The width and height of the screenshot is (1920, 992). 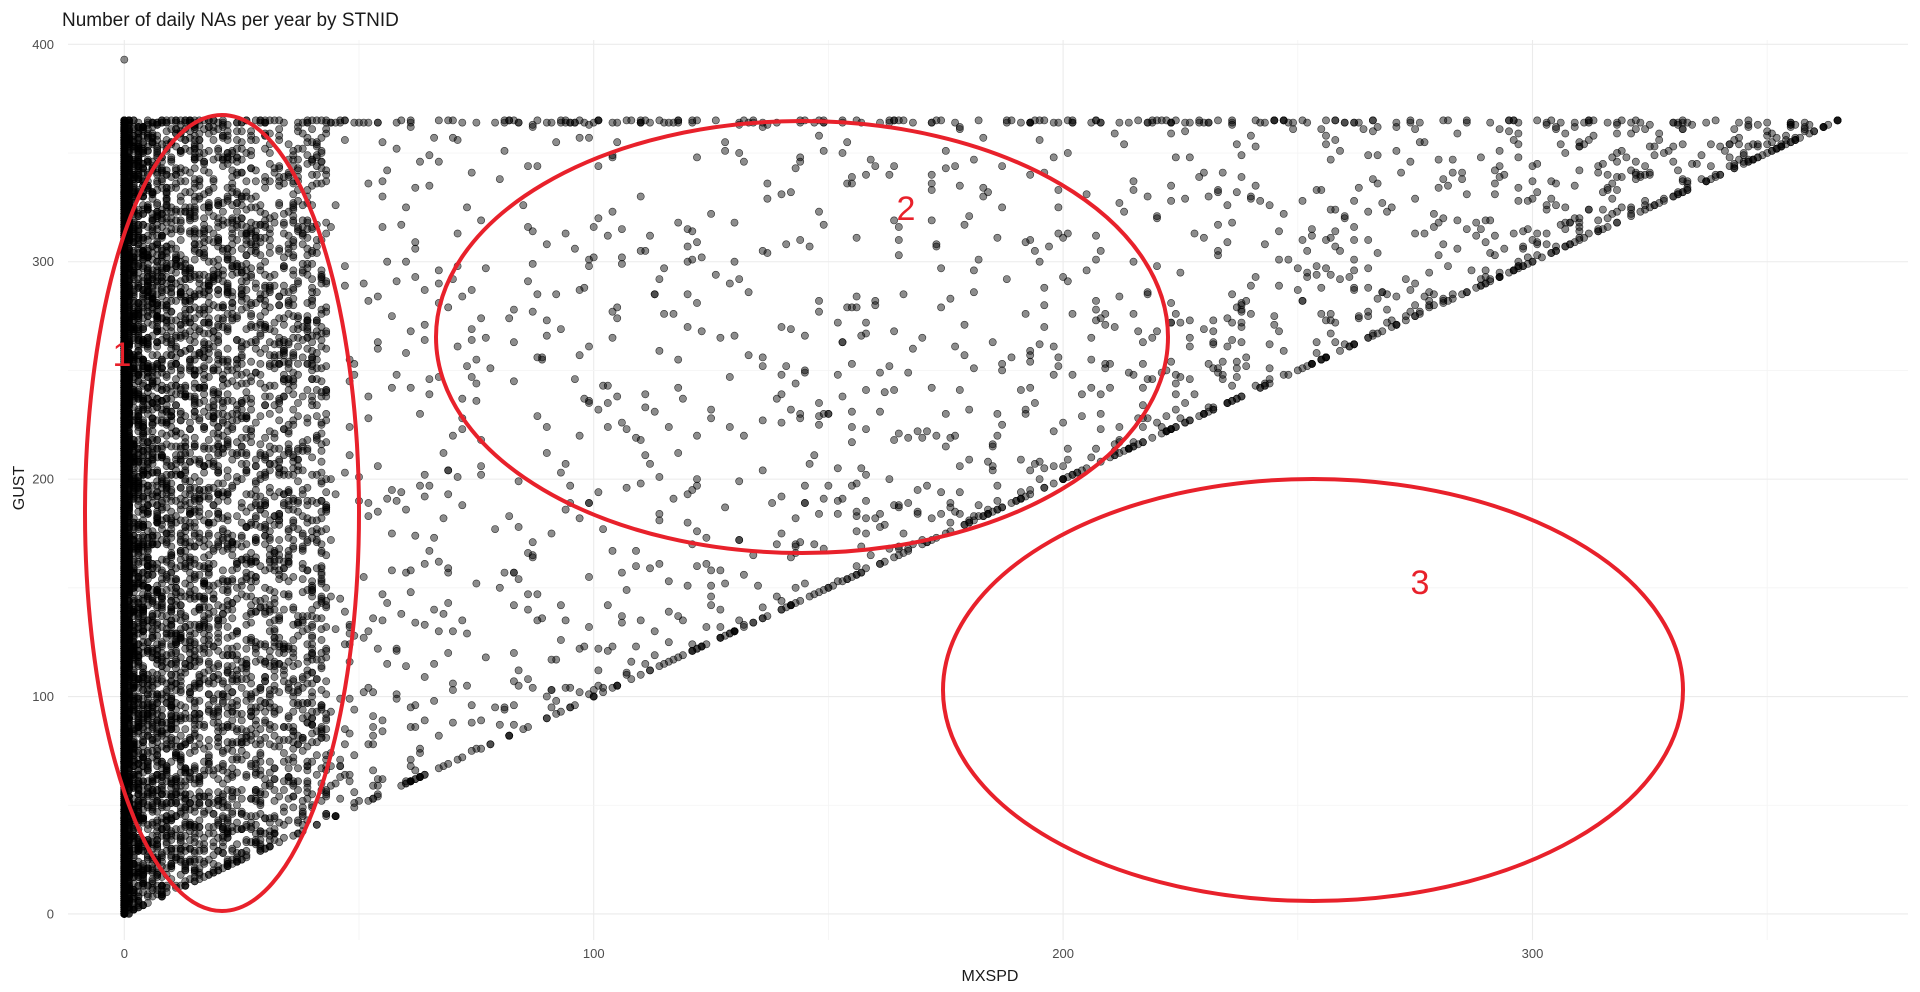 I want to click on y-tick-label: 100, so click(x=43, y=696).